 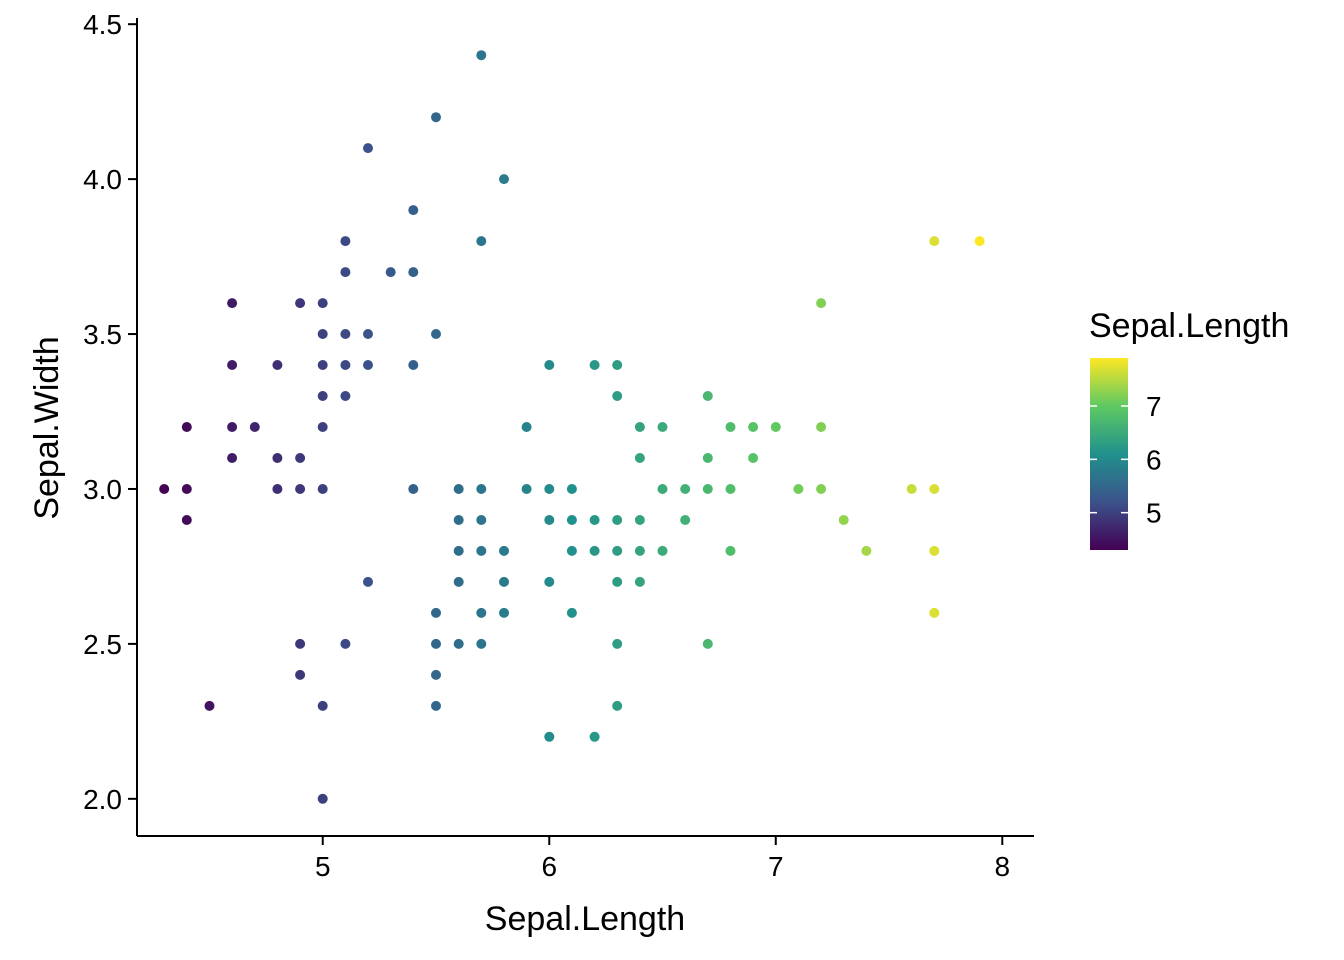 I want to click on y-tick-label: 2.0, so click(x=102, y=799).